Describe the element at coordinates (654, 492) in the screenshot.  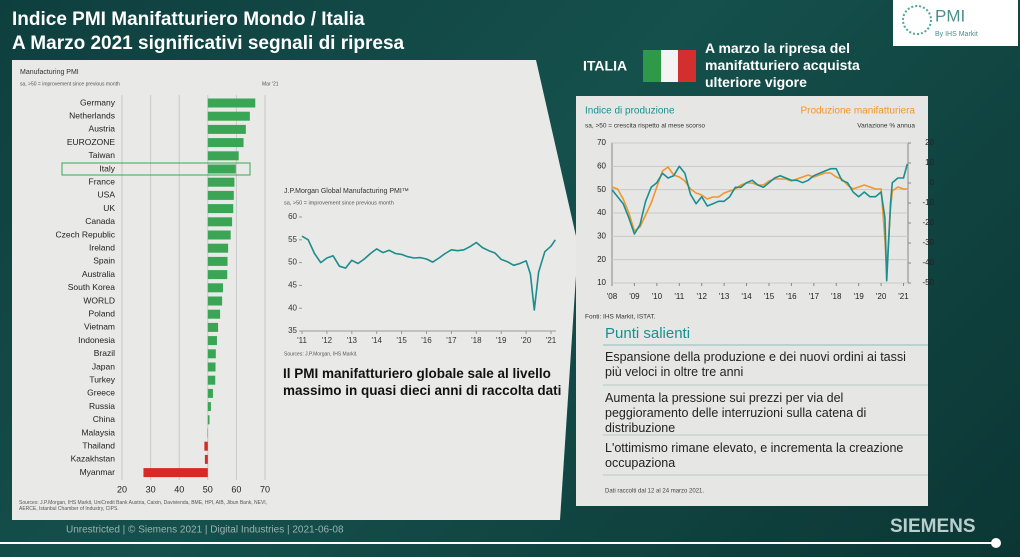
I see `note: Dati raccolti dal 12 al 24 marzo 2021.` at that location.